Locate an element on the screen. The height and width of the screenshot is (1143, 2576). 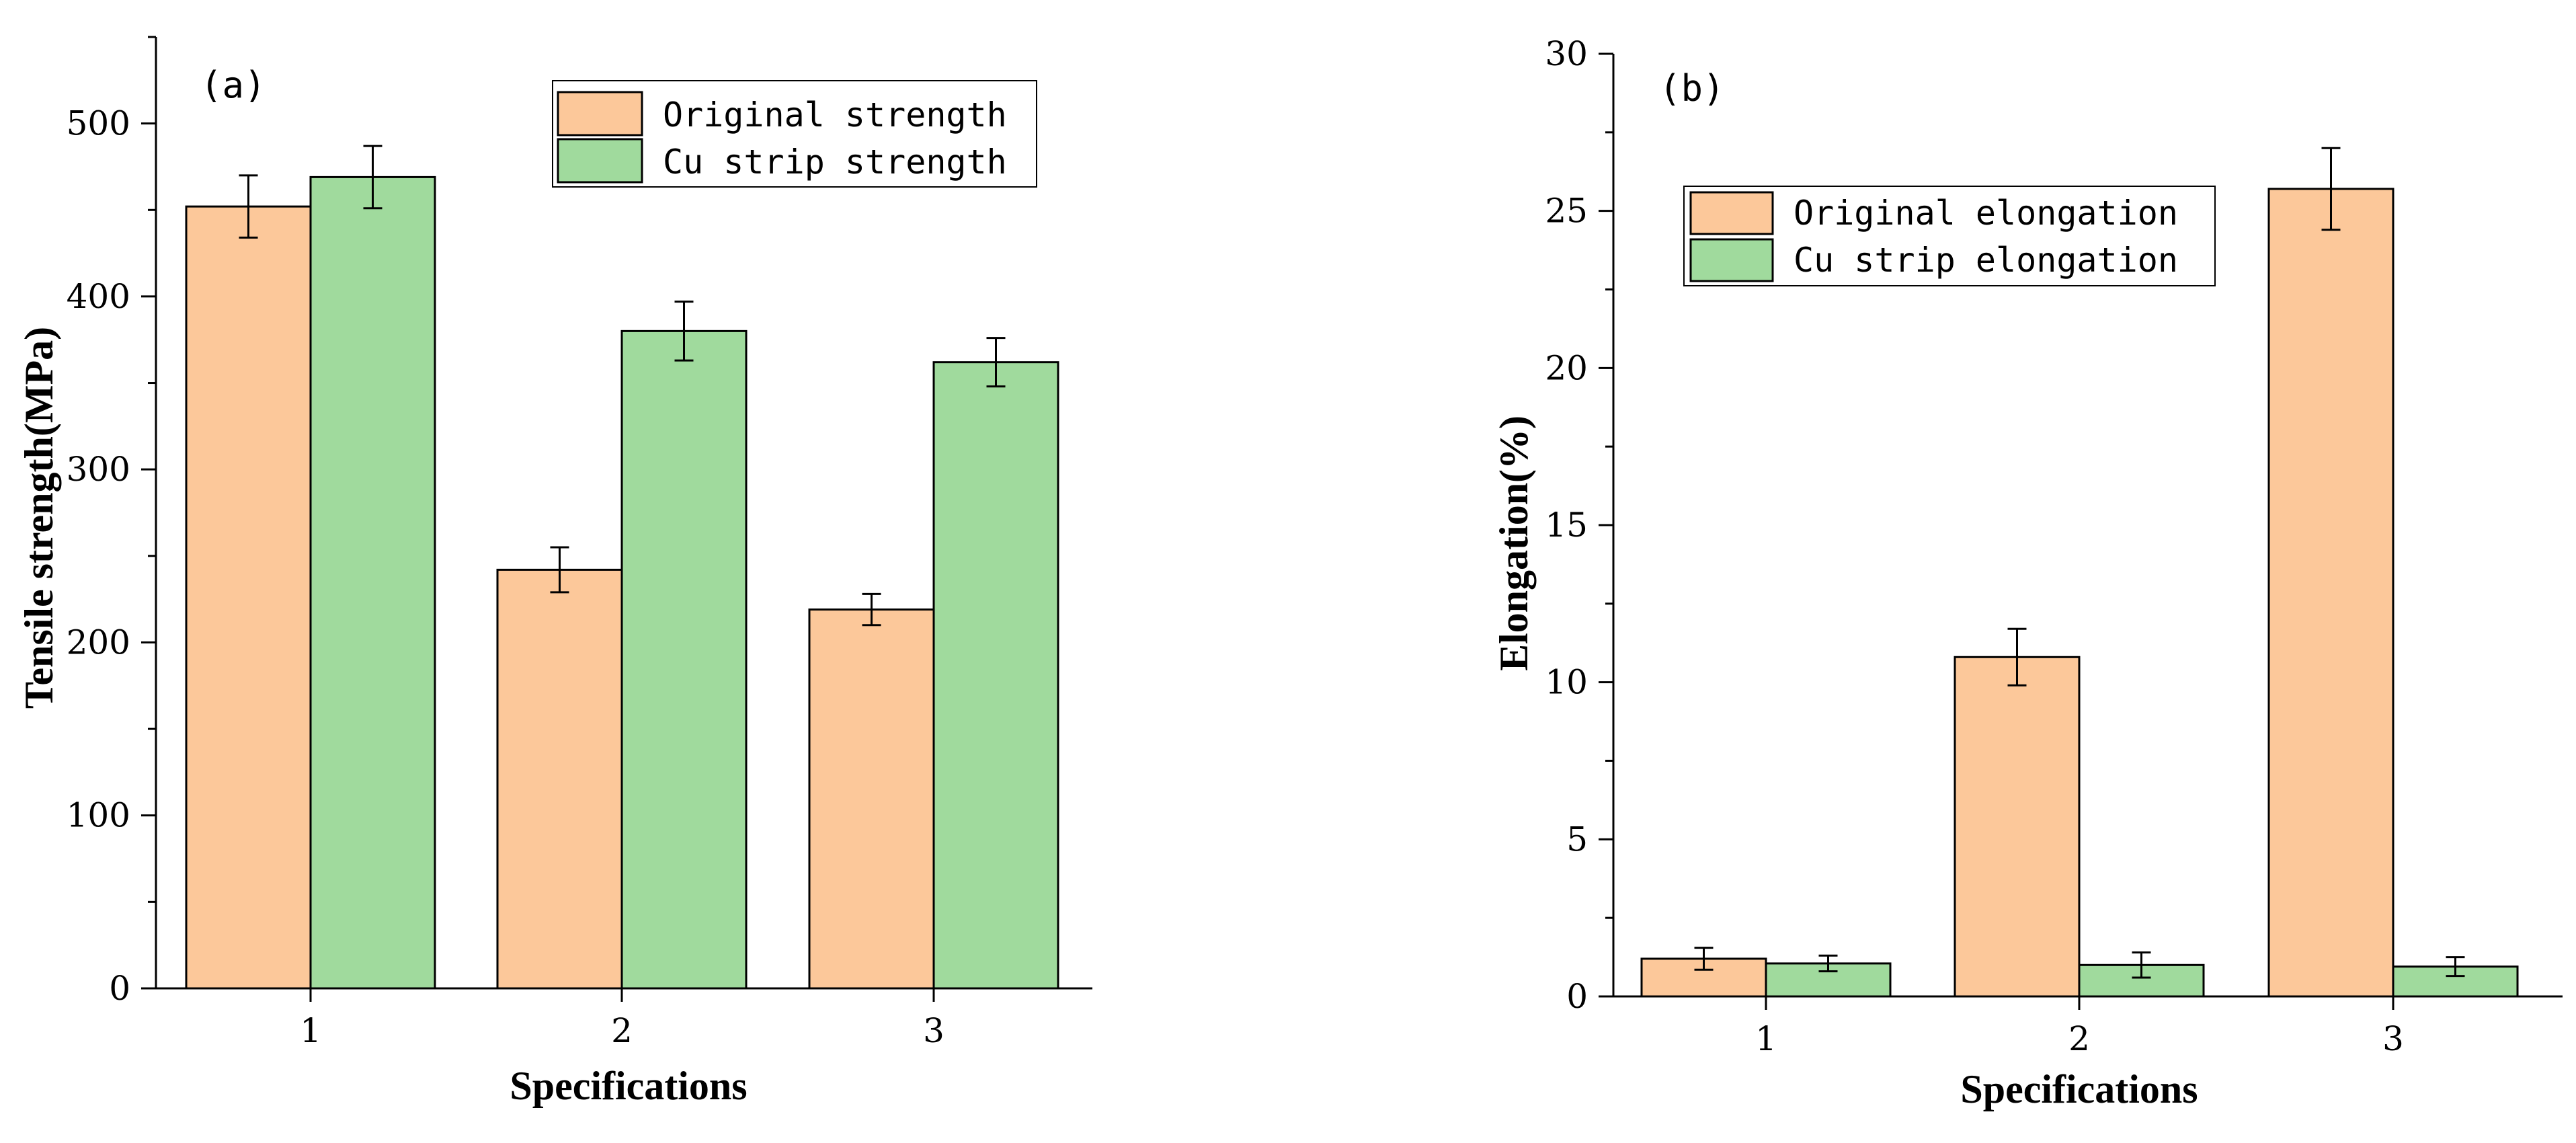
y-tick-label: 30 is located at coordinates (1566, 53).